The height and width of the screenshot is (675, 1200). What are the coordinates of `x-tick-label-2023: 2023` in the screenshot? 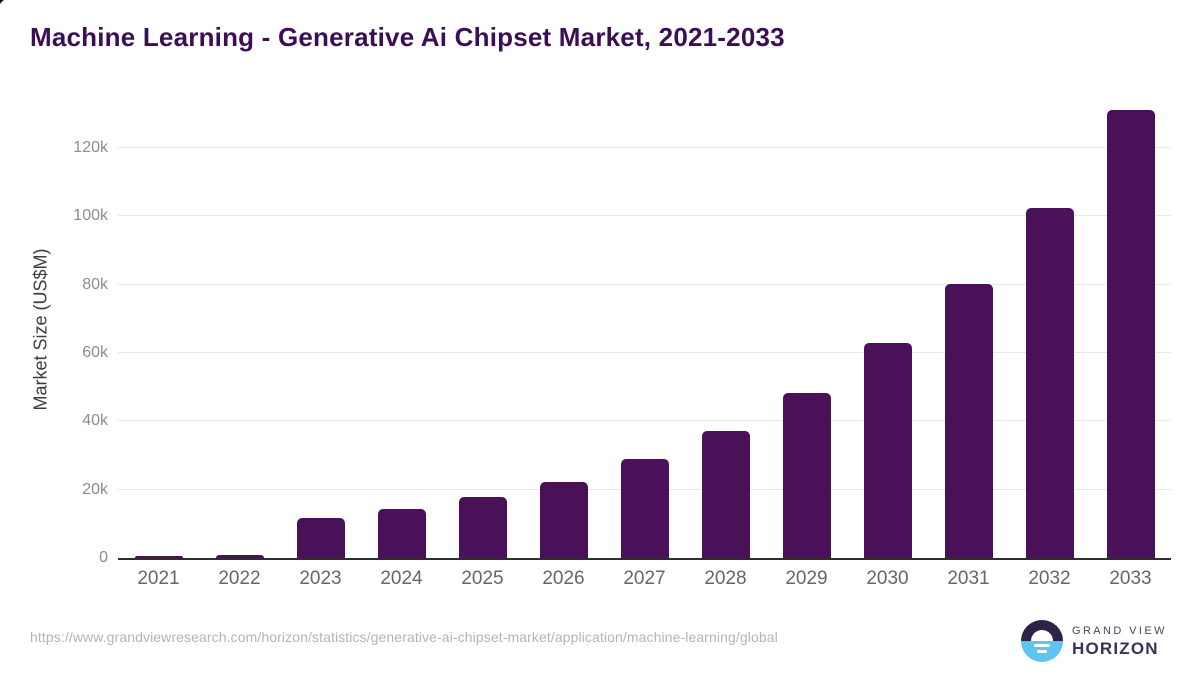 It's located at (320, 578).